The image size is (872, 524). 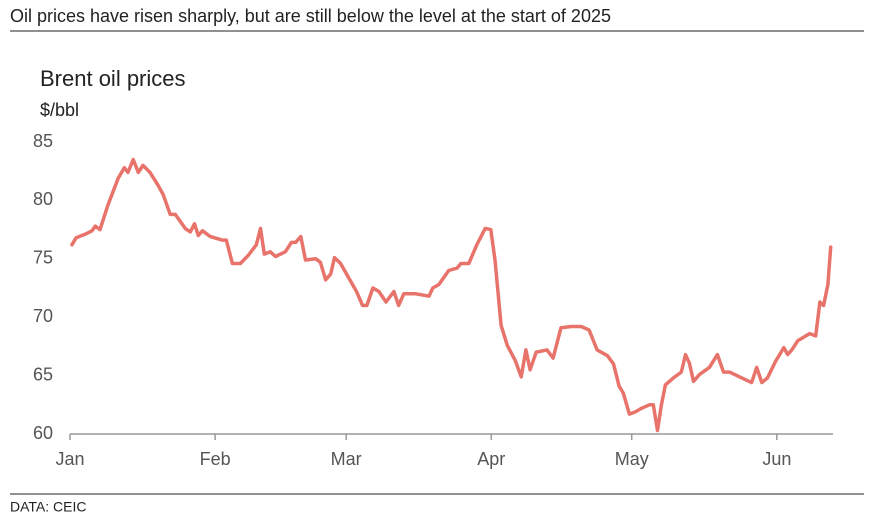 I want to click on chart-subtitle: Brent oil prices, so click(x=113, y=78).